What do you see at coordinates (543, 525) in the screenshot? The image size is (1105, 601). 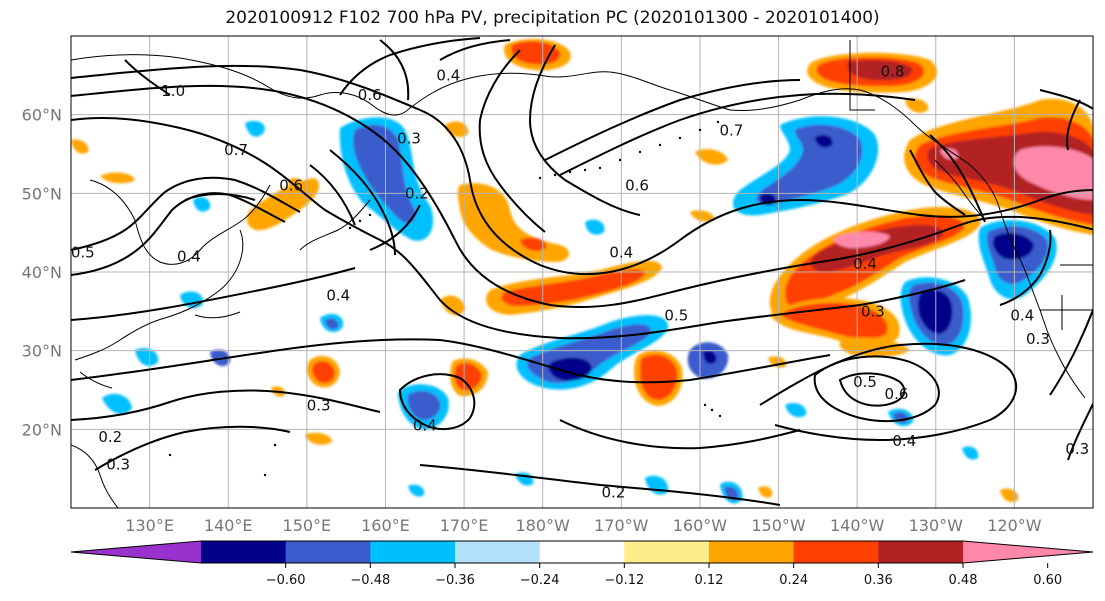 I see `longitude-label: 180°W` at bounding box center [543, 525].